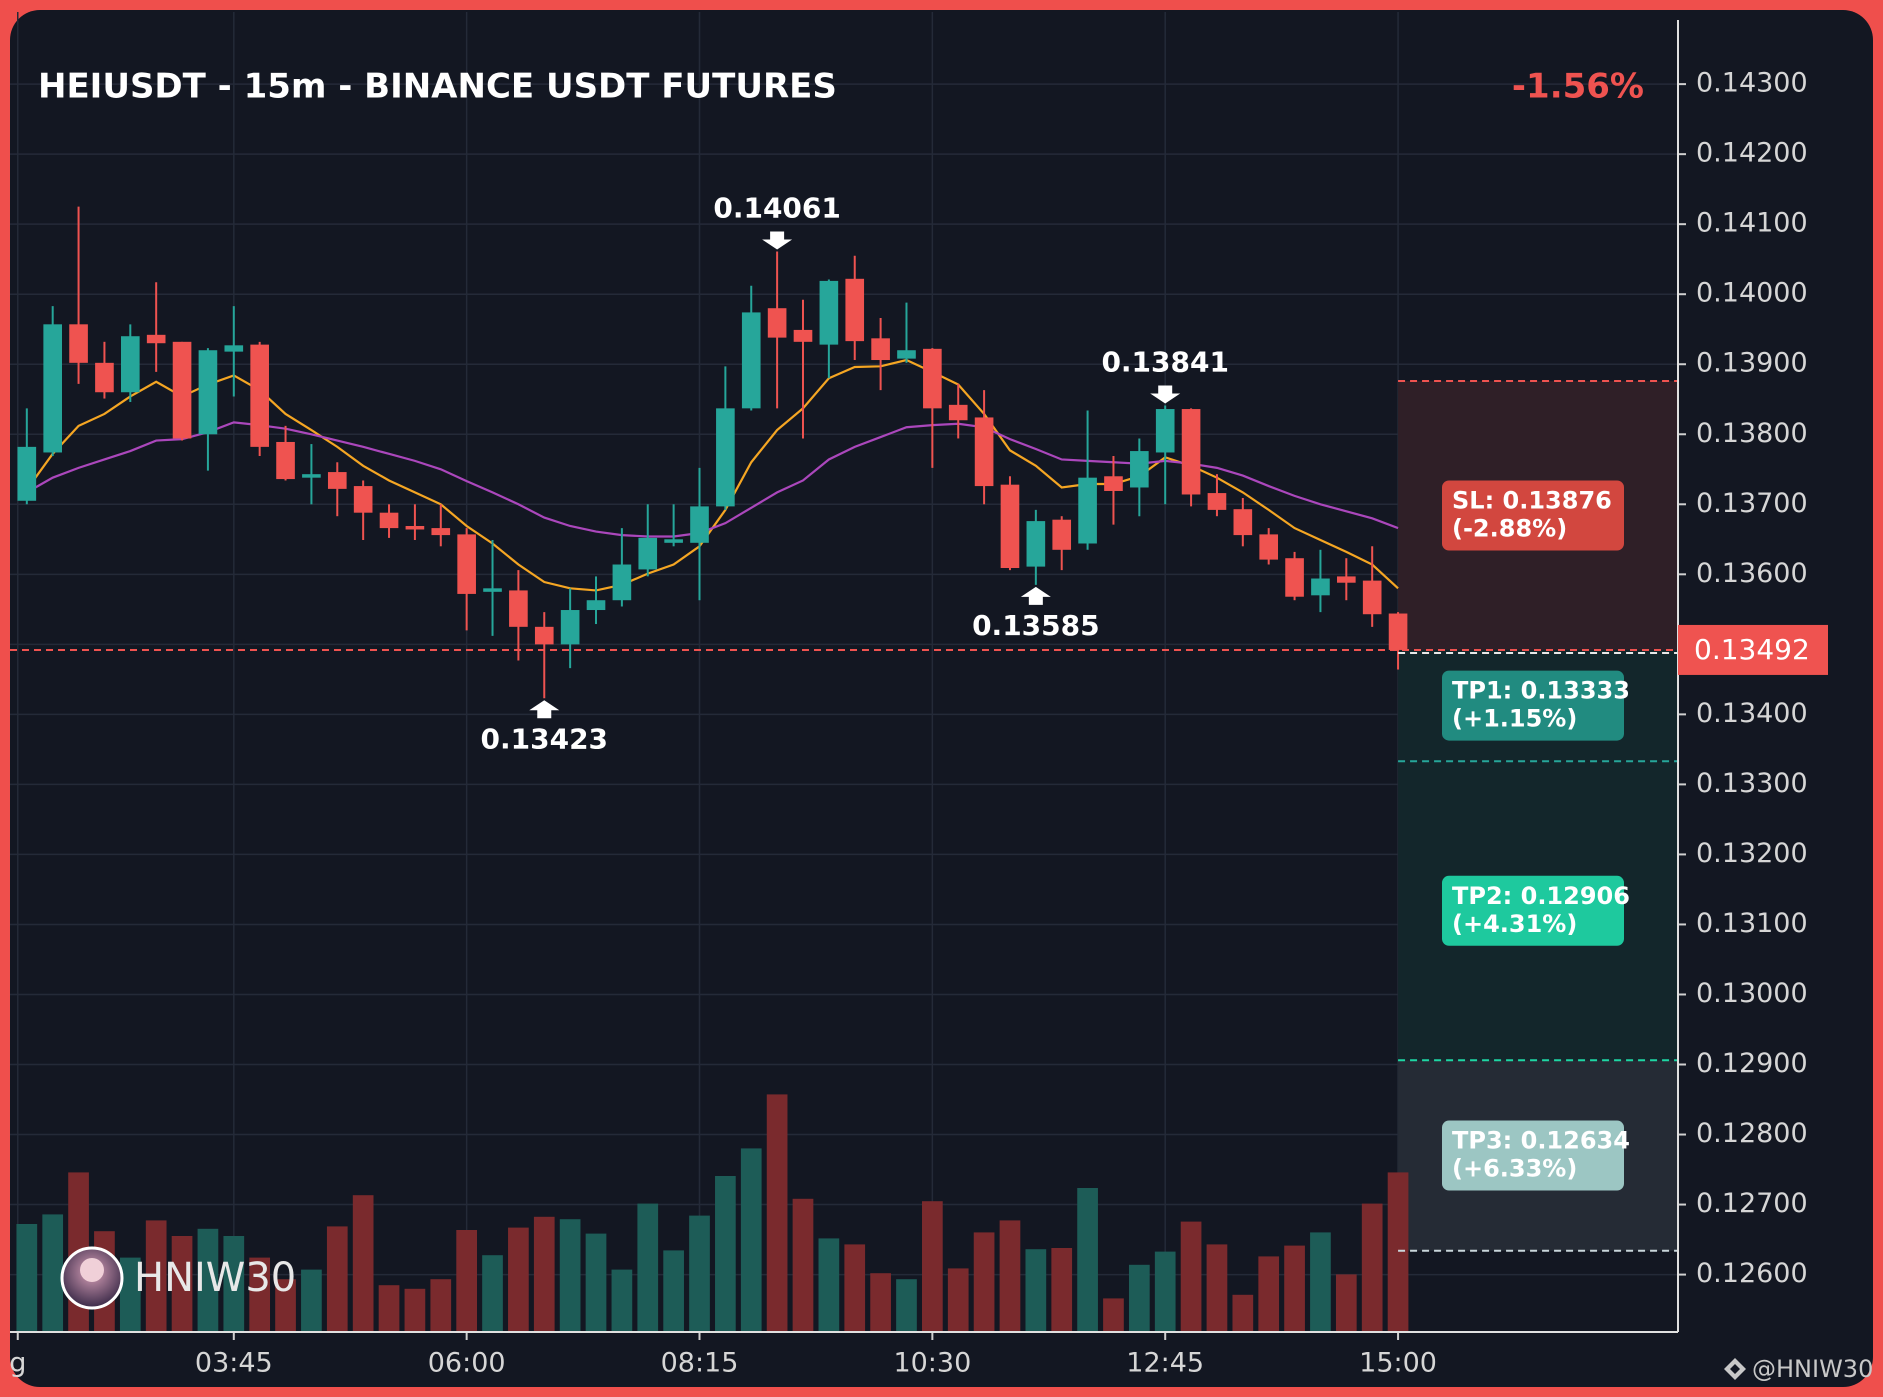  I want to click on y-tick-label: 0.13400, so click(1752, 713).